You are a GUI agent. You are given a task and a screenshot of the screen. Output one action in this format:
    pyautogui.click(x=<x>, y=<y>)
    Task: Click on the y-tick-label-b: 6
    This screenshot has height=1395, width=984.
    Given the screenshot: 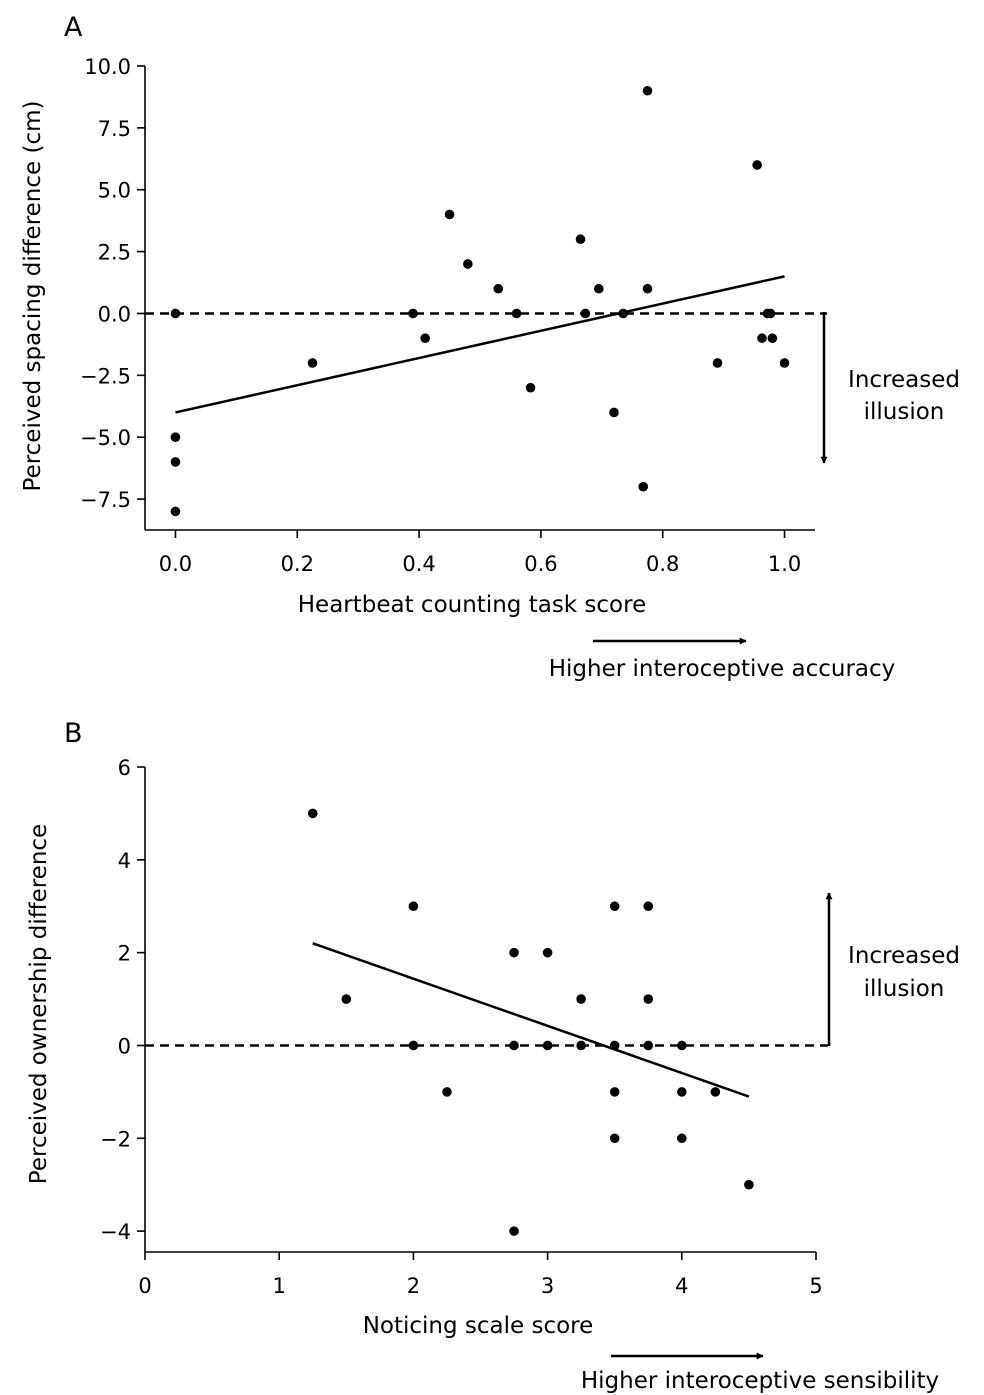 What is the action you would take?
    pyautogui.click(x=124, y=768)
    